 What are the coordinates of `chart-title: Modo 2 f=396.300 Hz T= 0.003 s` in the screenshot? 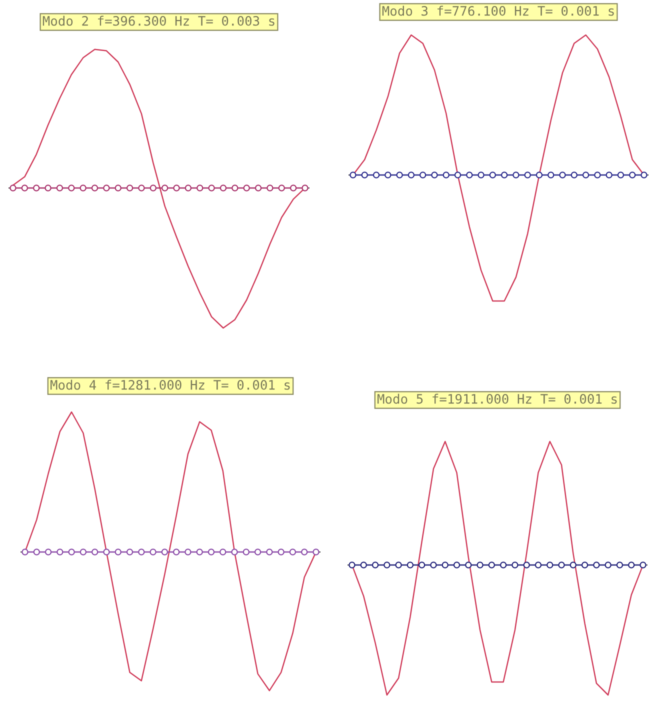 It's located at (158, 21).